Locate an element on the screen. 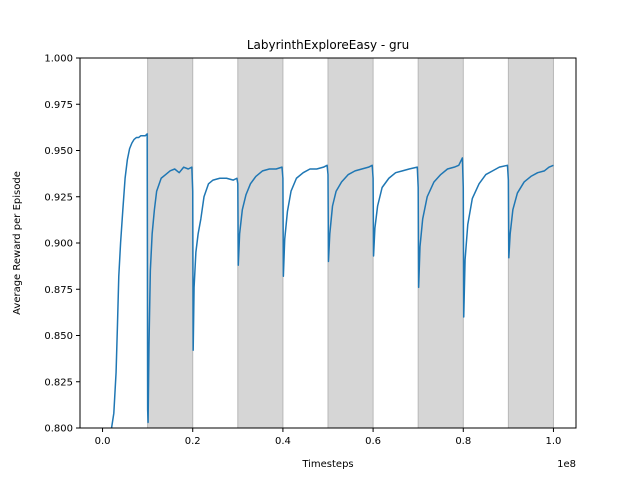  y-axis-label: Average Reward per Episode is located at coordinates (17, 243).